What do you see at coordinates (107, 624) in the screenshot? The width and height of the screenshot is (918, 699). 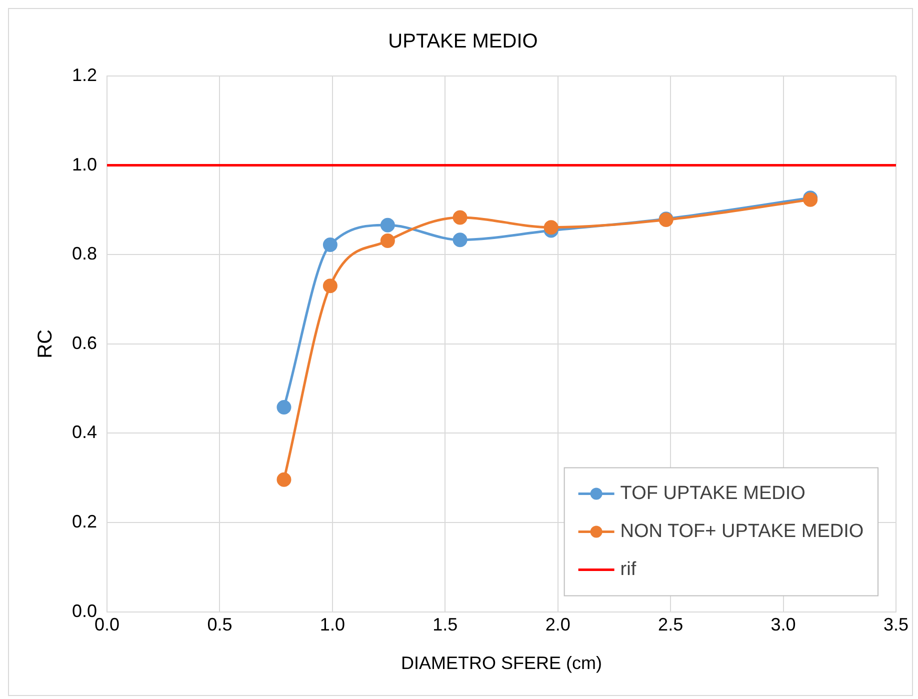 I see `x-tick-label: 0.0` at bounding box center [107, 624].